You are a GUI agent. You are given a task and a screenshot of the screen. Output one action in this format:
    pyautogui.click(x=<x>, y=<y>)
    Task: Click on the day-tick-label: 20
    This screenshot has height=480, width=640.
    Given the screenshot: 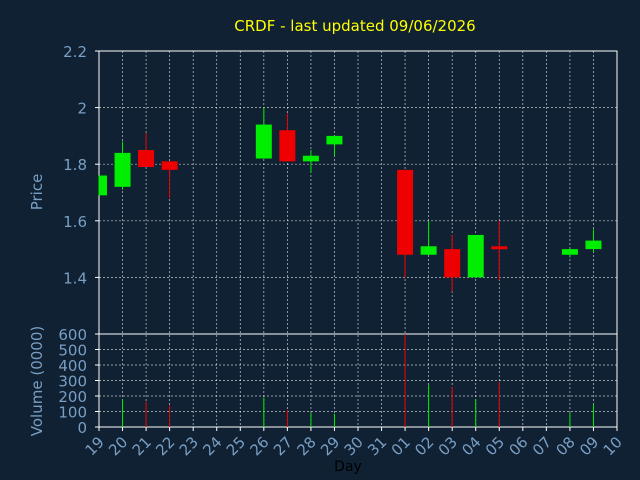 What is the action you would take?
    pyautogui.click(x=118, y=446)
    